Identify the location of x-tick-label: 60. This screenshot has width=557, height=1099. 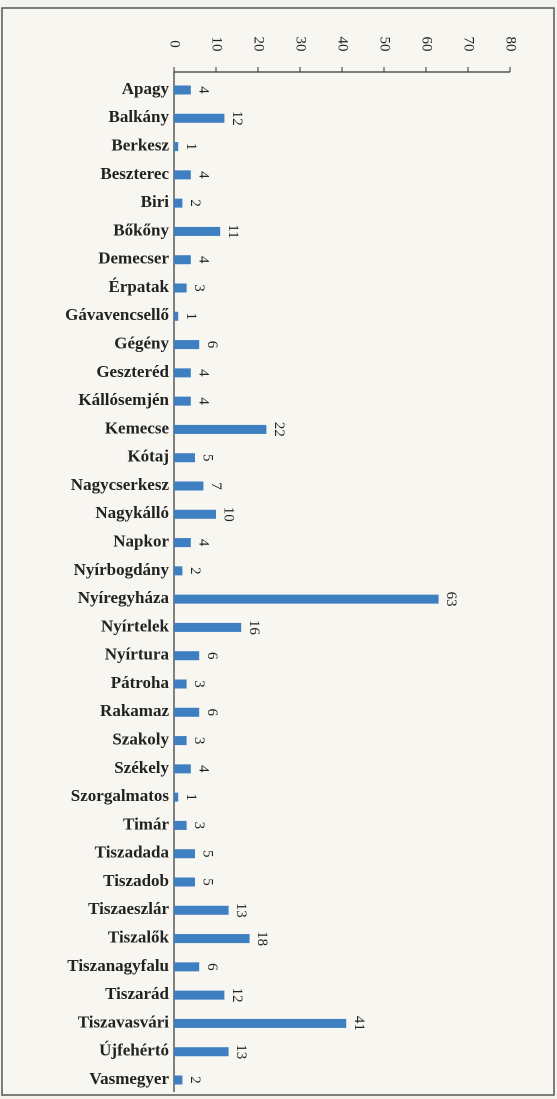
(427, 44).